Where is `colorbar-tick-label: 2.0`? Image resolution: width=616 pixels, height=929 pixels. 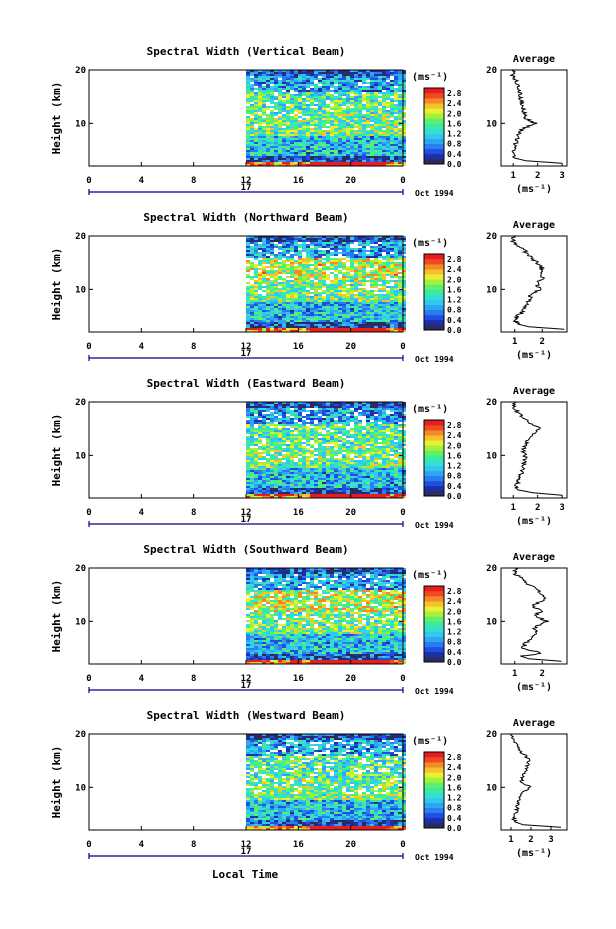 colorbar-tick-label: 2.0 is located at coordinates (454, 113).